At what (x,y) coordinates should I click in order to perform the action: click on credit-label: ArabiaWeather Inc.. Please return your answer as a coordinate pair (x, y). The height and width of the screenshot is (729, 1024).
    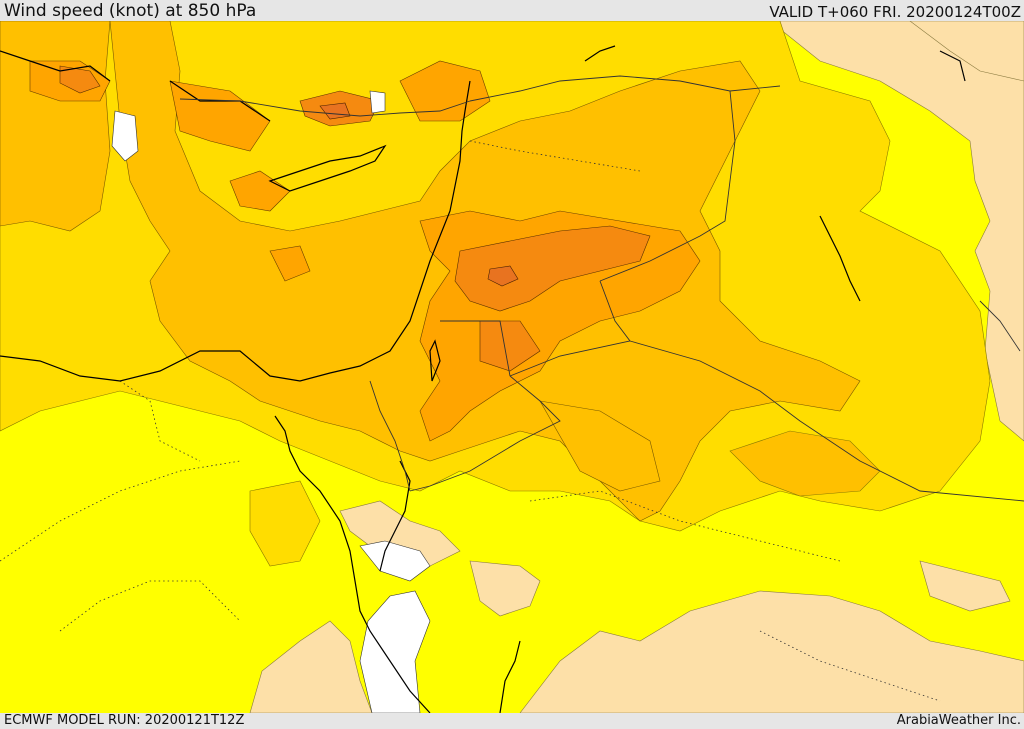
    Looking at the image, I should click on (958, 720).